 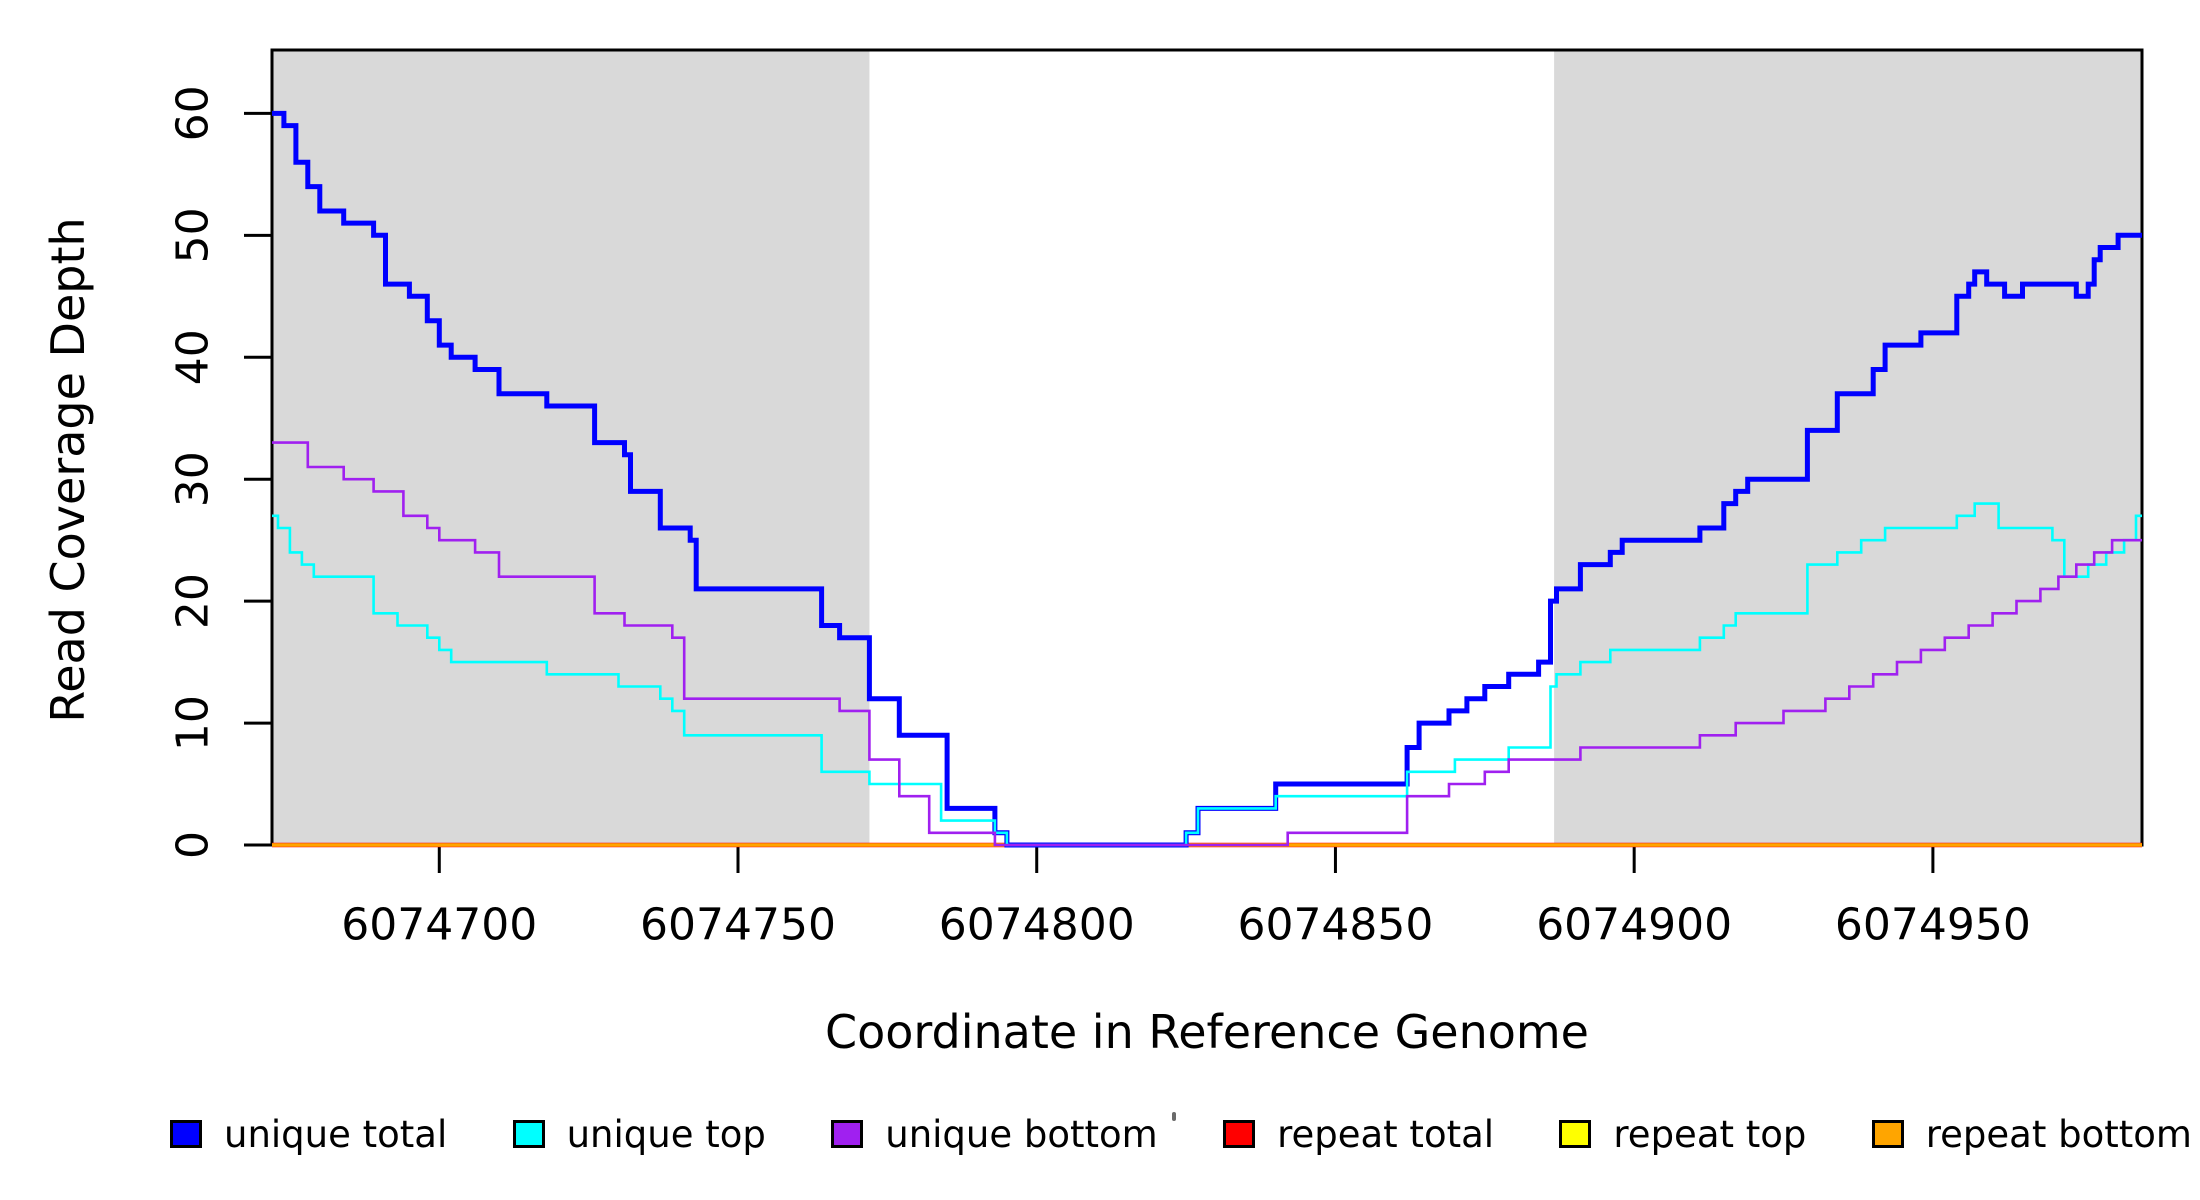 What do you see at coordinates (1174, 1116) in the screenshot?
I see `stray-mark` at bounding box center [1174, 1116].